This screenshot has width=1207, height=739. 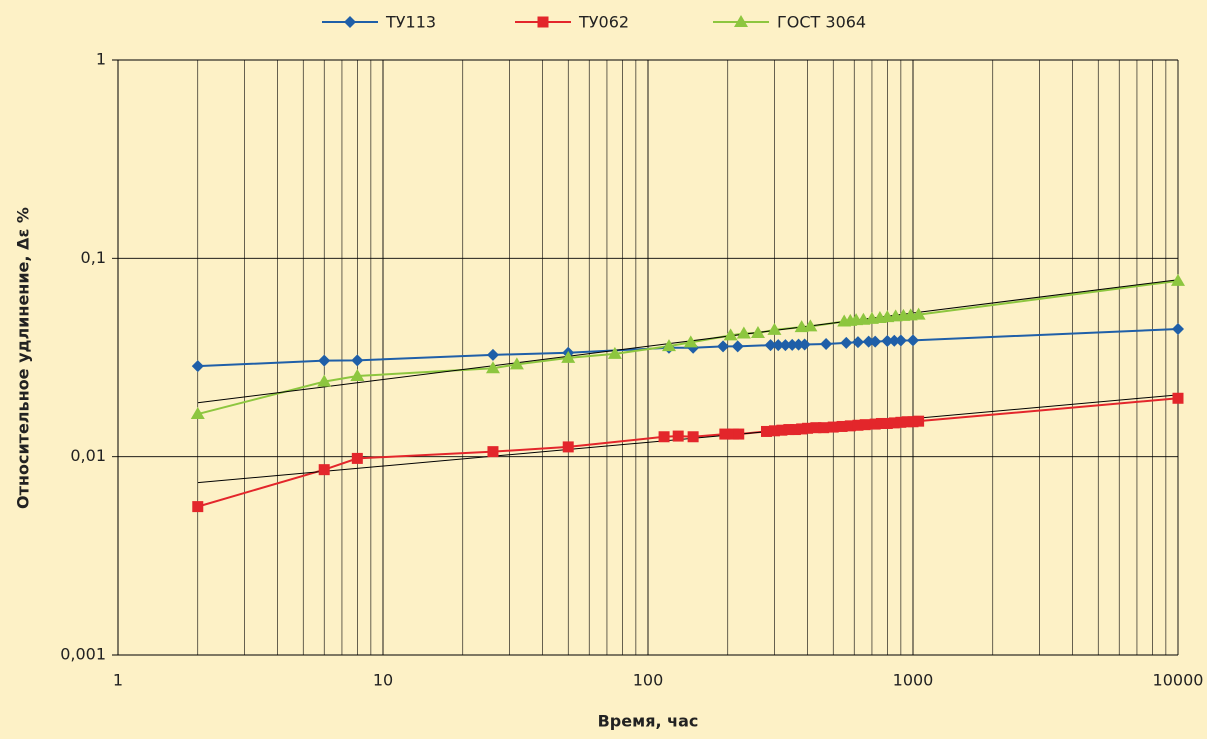 I want to click on x-tick-label: 10000, so click(x=1178, y=680).